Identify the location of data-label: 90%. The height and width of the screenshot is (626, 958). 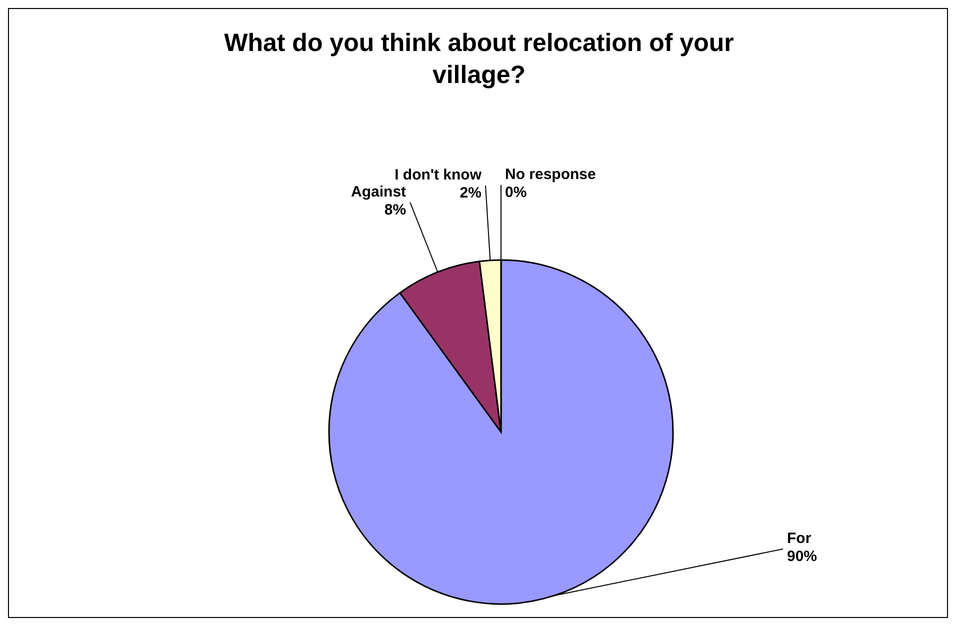
(802, 556).